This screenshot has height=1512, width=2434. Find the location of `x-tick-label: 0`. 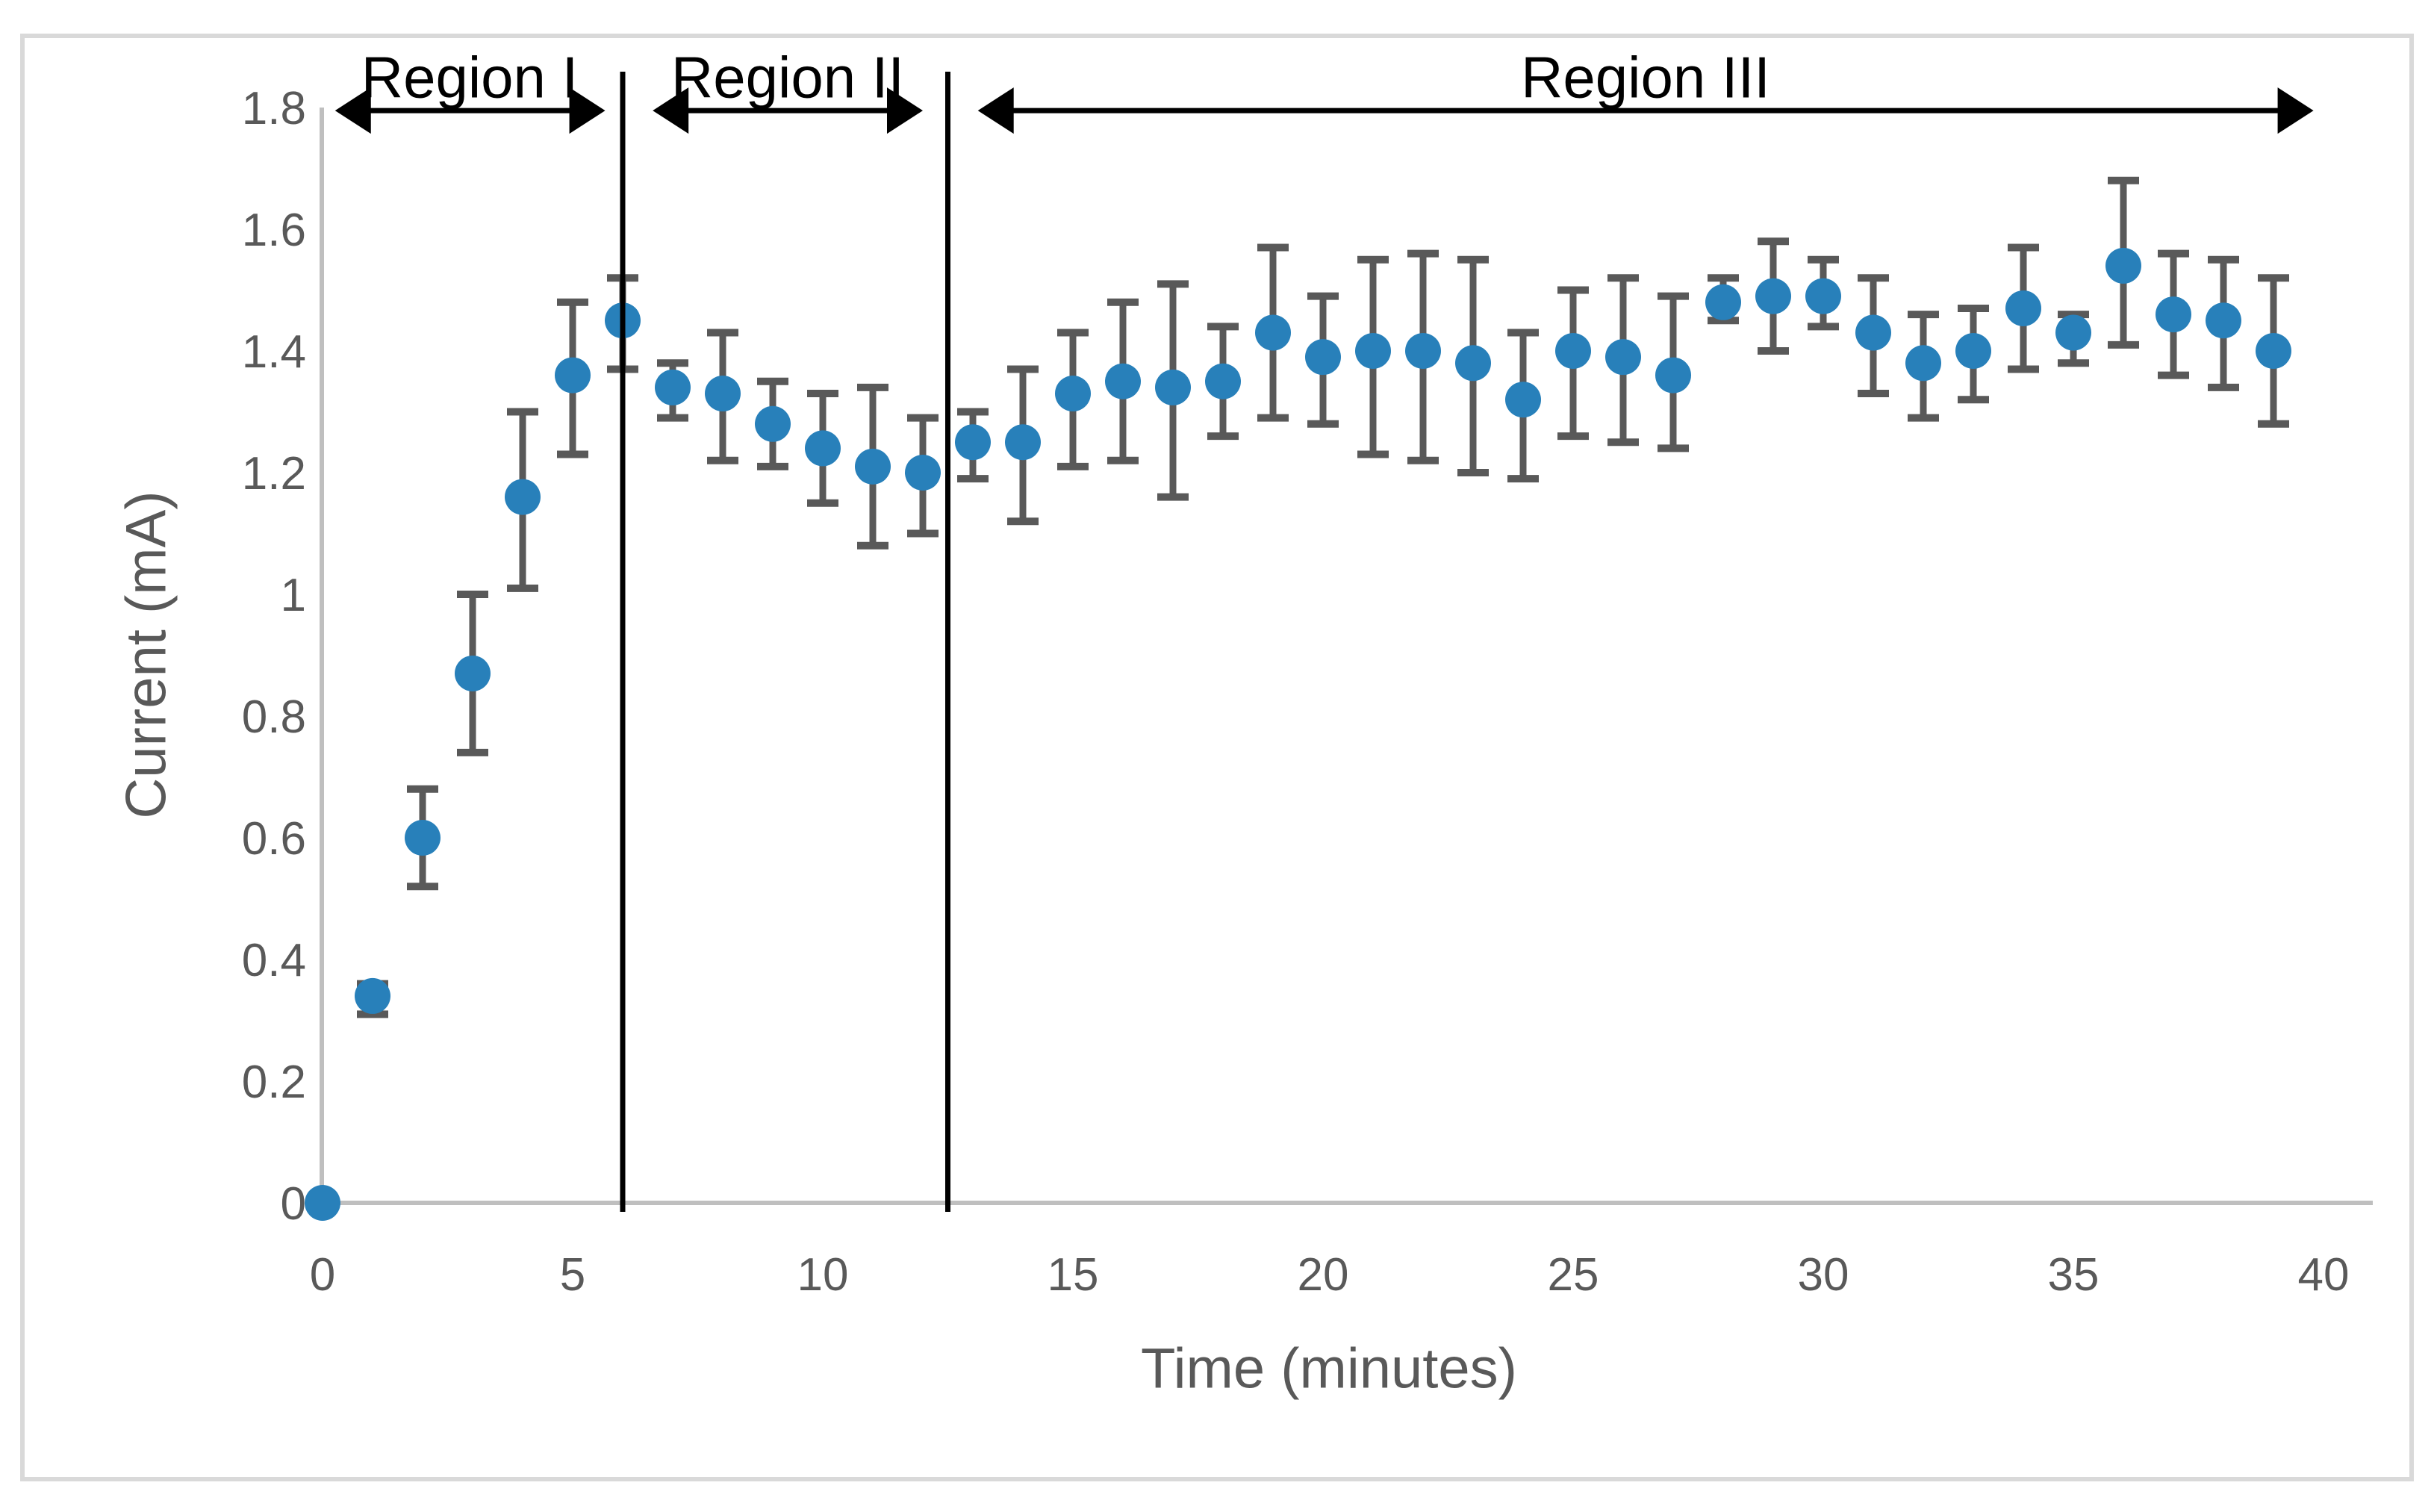

x-tick-label: 0 is located at coordinates (322, 1275).